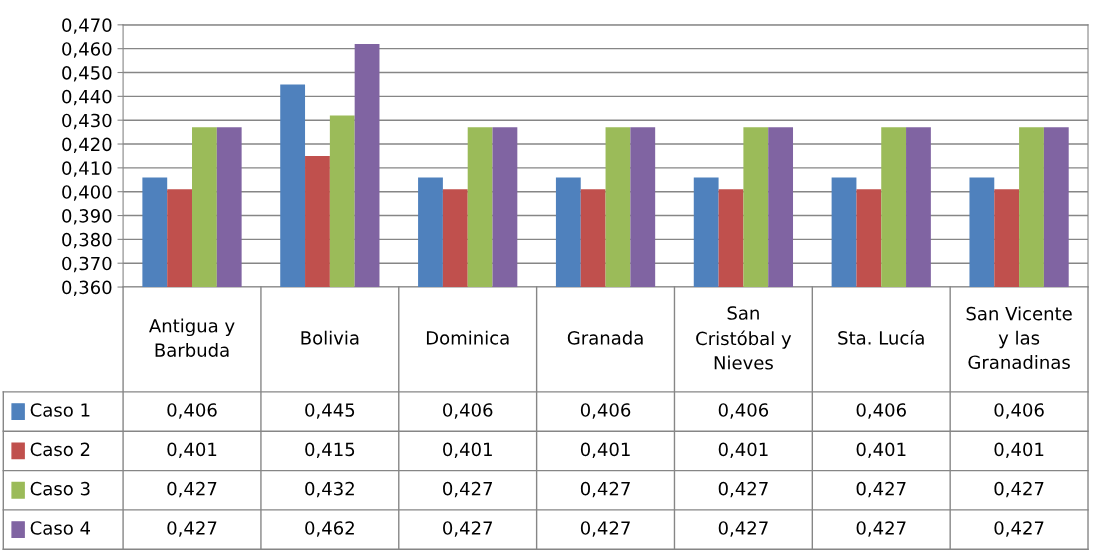  What do you see at coordinates (87, 26) in the screenshot?
I see `y-tick-label: 0,470` at bounding box center [87, 26].